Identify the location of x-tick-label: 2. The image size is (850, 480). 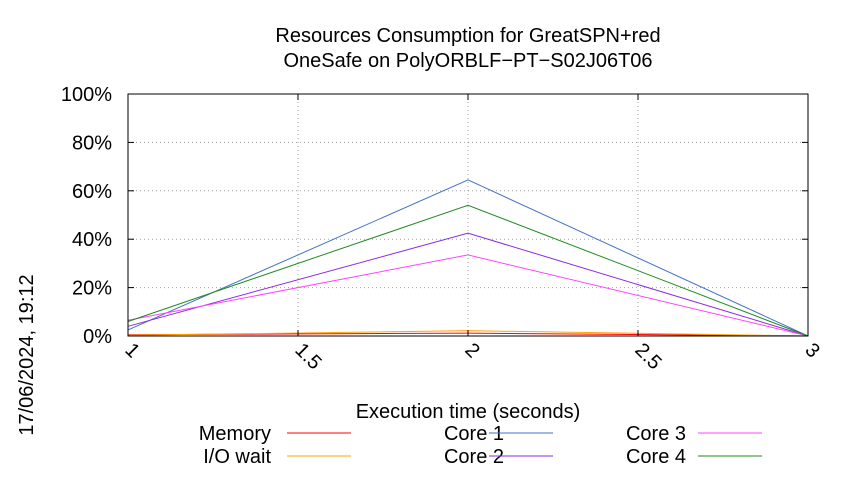
(471, 350).